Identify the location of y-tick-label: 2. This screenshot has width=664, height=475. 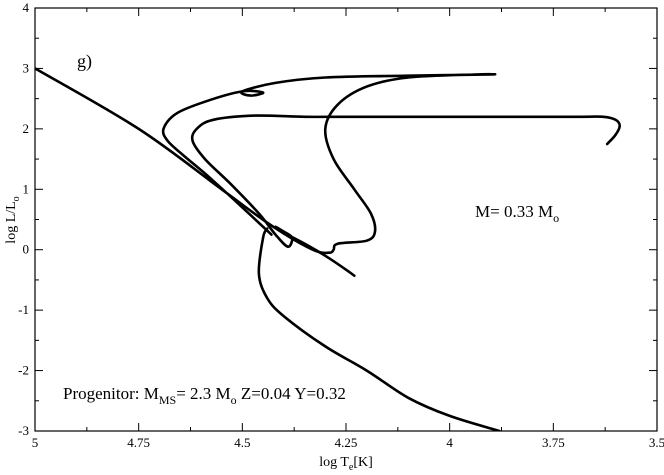
(26, 128).